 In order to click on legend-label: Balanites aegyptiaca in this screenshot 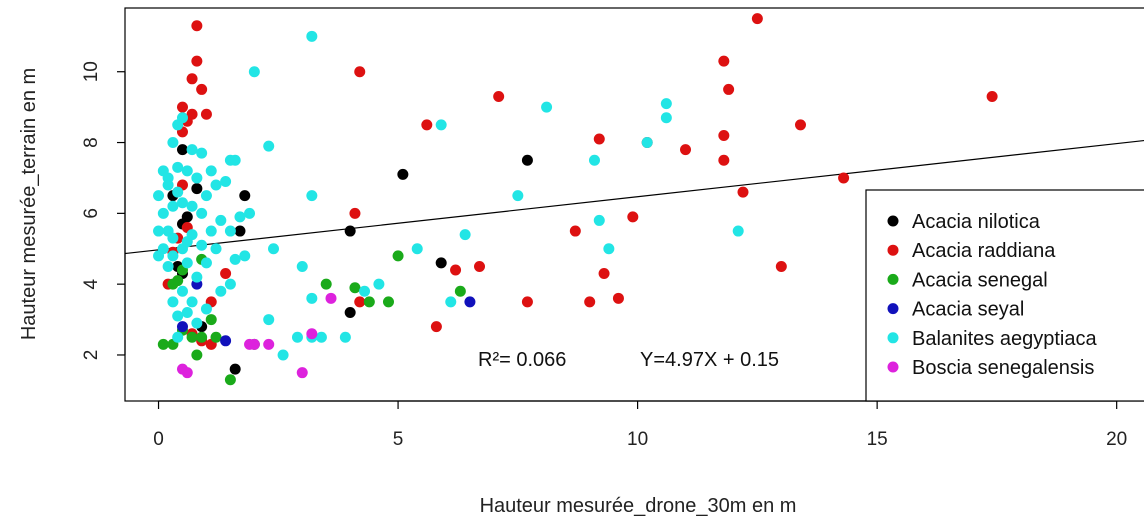, I will do `click(1004, 339)`.